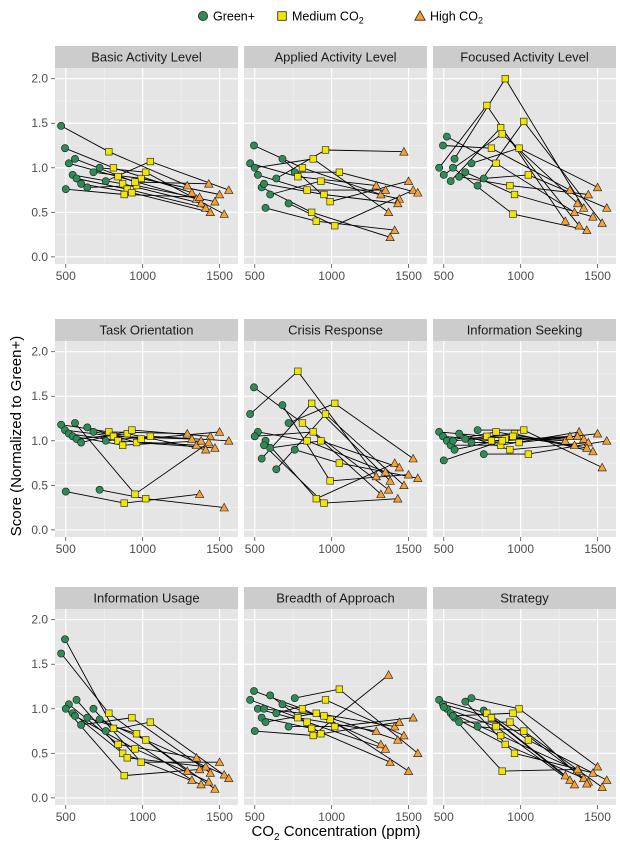 The height and width of the screenshot is (842, 620). What do you see at coordinates (335, 164) in the screenshot?
I see `panel: Applied Activity Level 500 1000 1500` at bounding box center [335, 164].